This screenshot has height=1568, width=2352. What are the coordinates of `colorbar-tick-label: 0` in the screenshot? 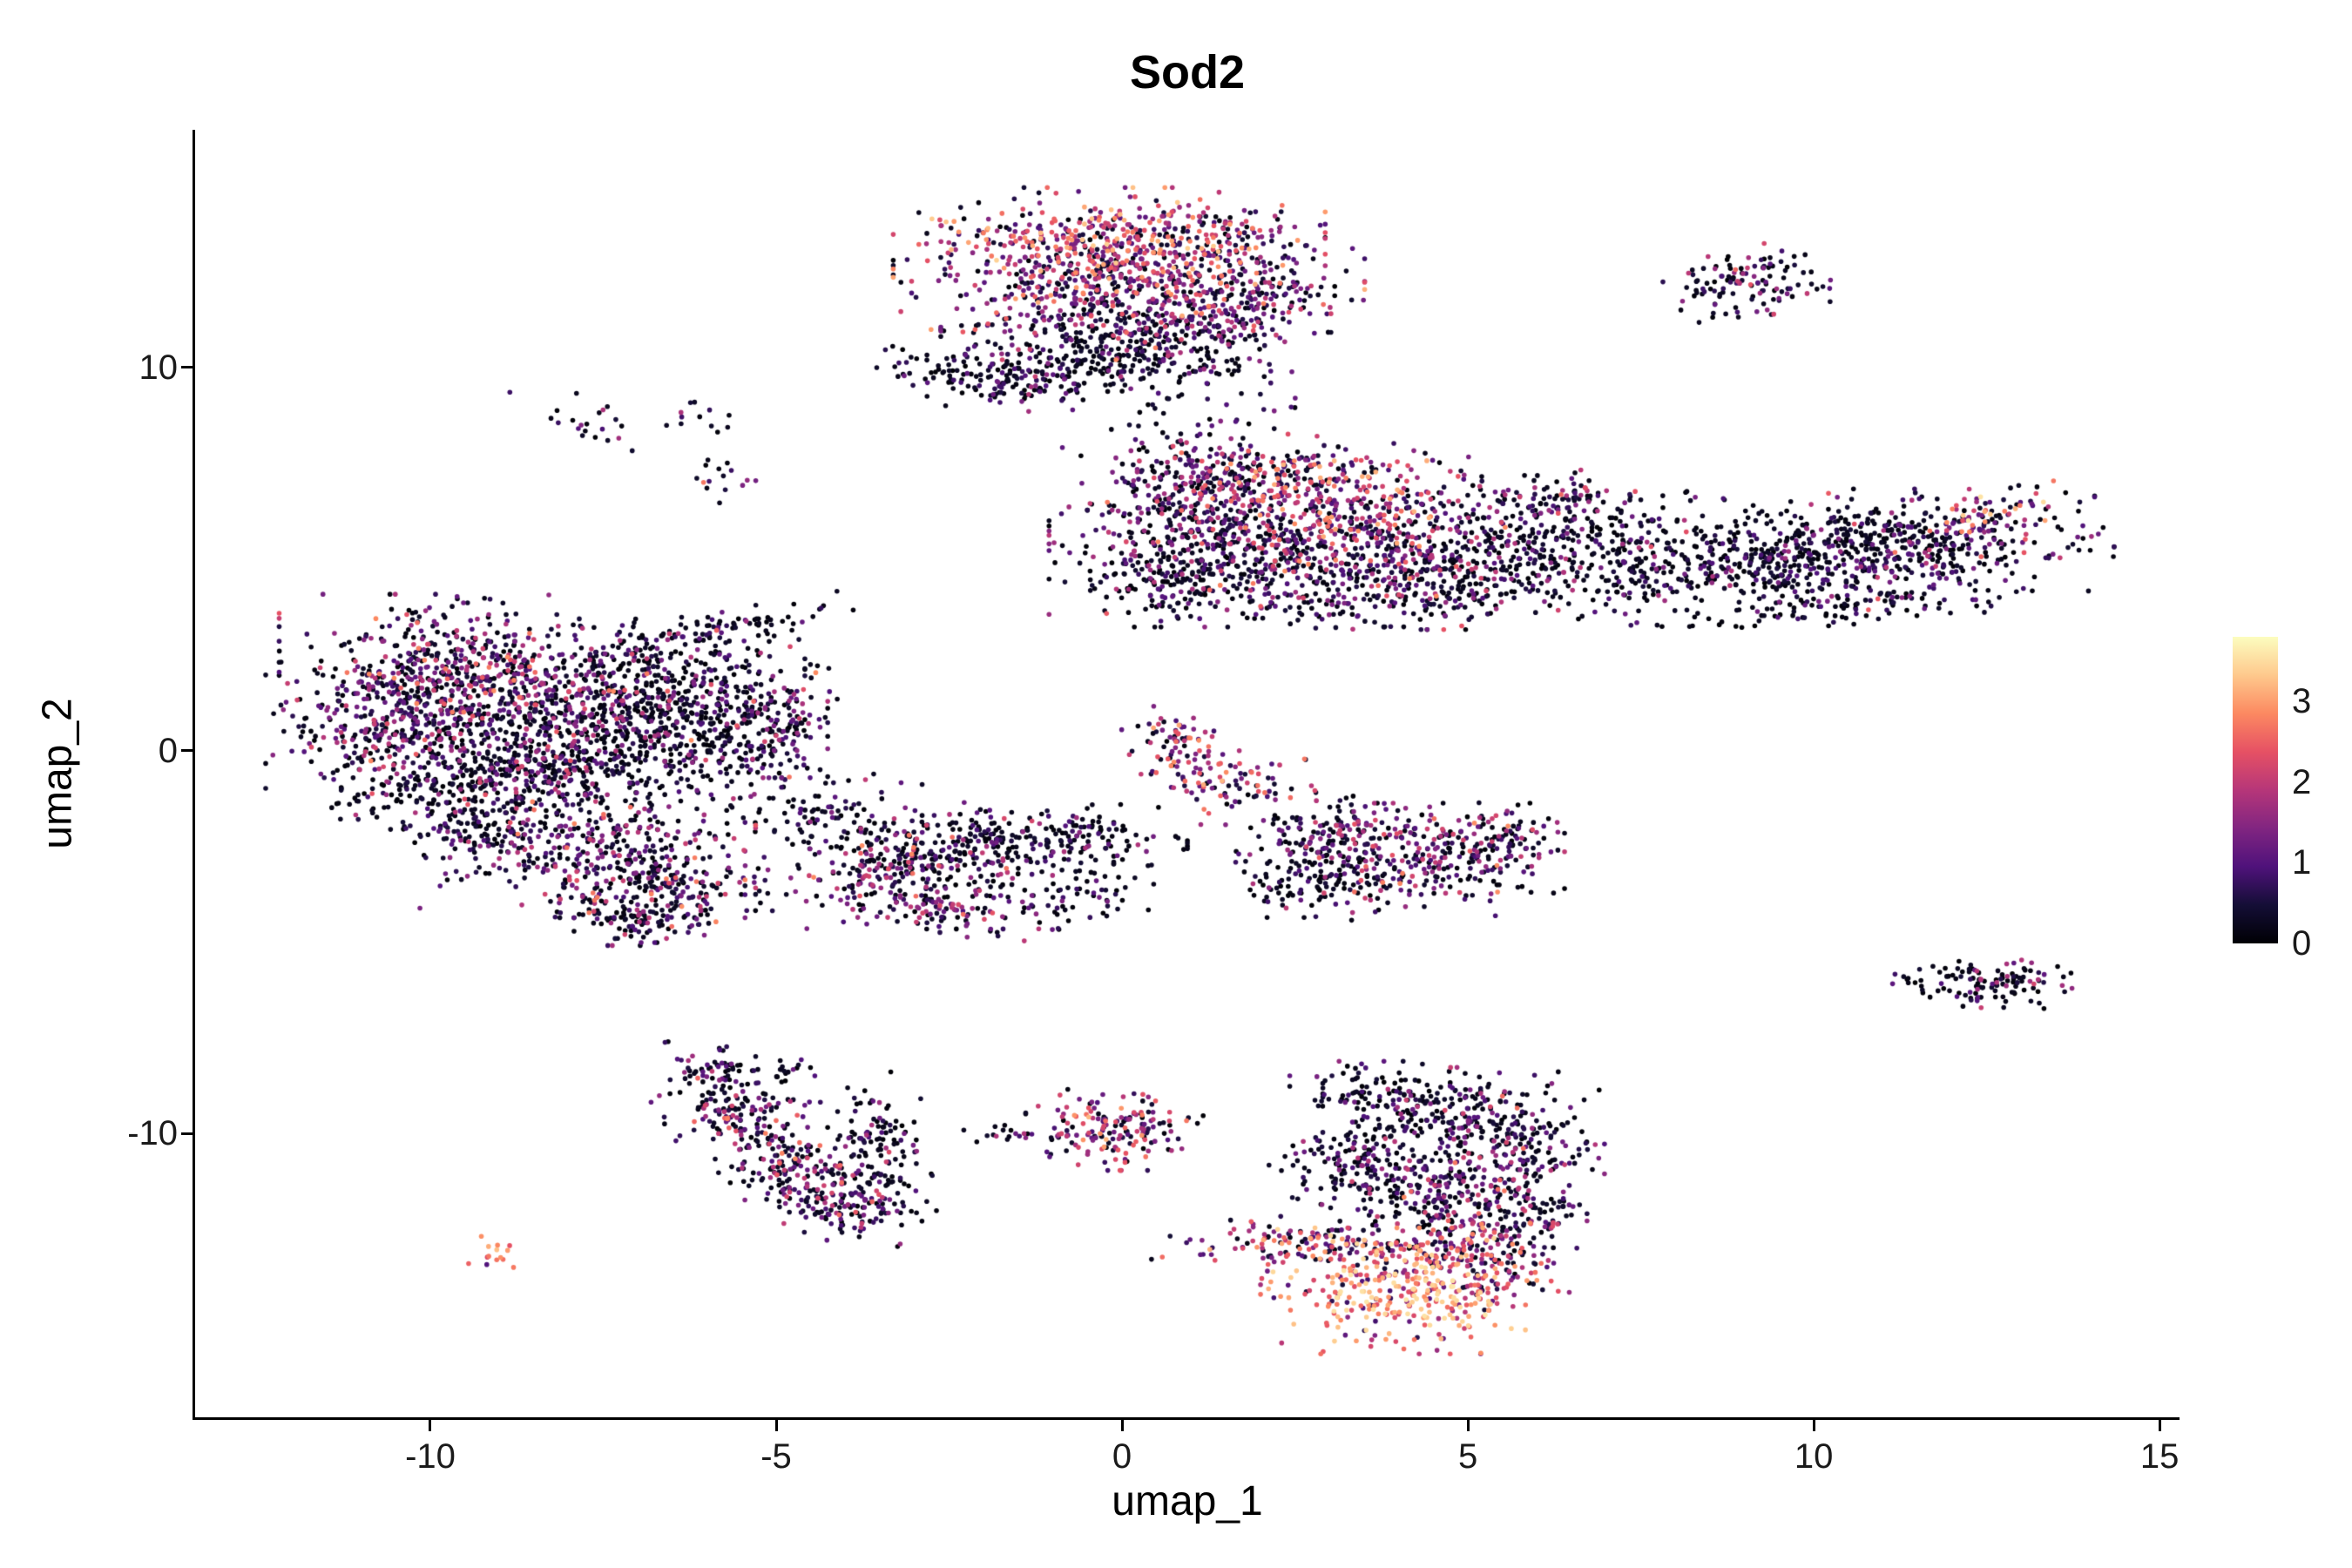 It's located at (2302, 944).